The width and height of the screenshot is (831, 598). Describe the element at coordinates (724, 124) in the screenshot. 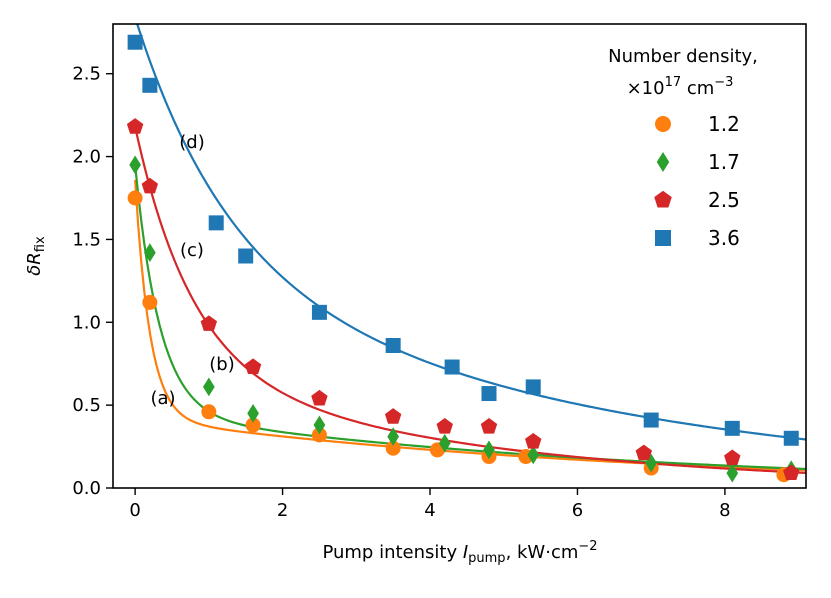

I see `legend-label-a: 1.2` at that location.